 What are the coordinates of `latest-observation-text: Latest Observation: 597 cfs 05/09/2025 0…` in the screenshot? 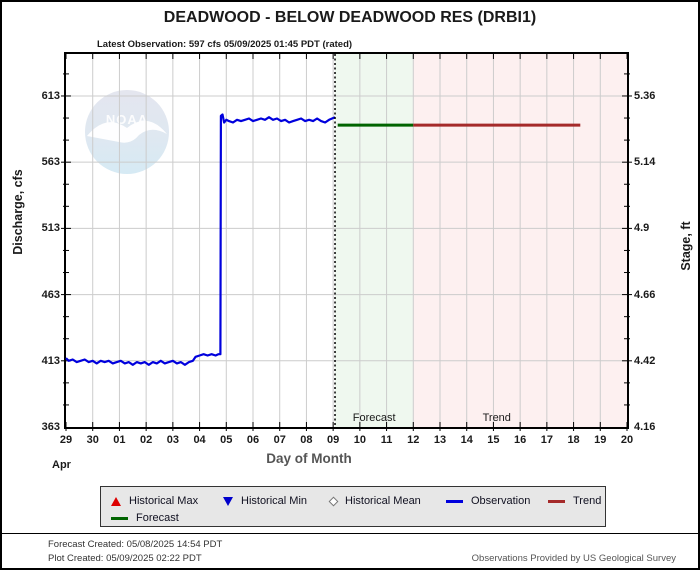 It's located at (225, 44).